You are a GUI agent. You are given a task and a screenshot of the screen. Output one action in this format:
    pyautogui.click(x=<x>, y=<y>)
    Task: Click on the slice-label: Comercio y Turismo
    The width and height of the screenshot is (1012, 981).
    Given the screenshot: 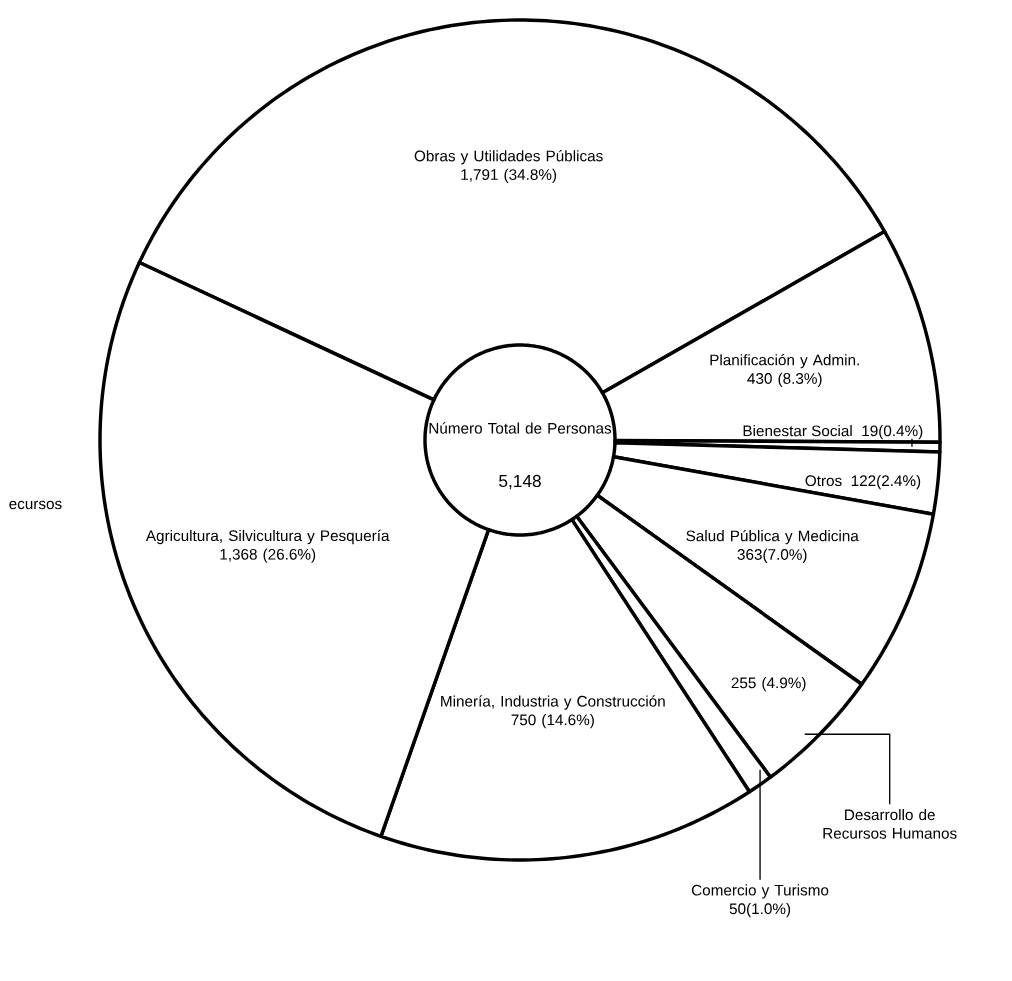 What is the action you would take?
    pyautogui.click(x=760, y=891)
    